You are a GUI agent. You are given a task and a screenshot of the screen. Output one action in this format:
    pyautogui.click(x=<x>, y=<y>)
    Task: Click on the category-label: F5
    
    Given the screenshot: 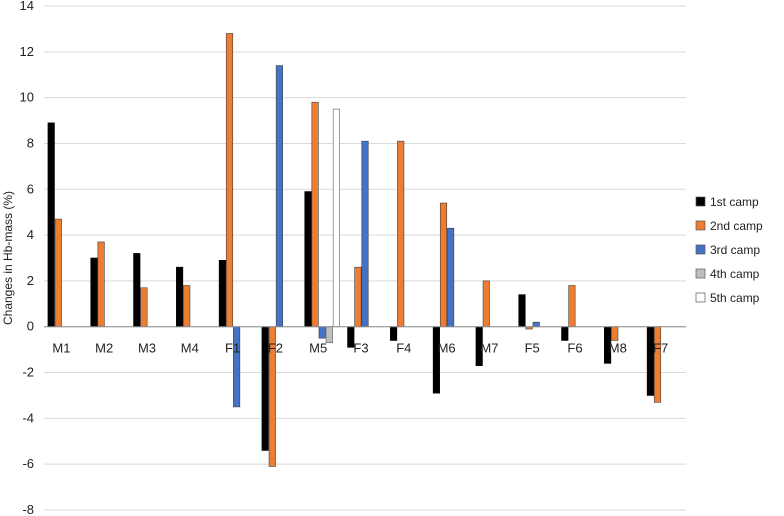 What is the action you would take?
    pyautogui.click(x=532, y=348)
    